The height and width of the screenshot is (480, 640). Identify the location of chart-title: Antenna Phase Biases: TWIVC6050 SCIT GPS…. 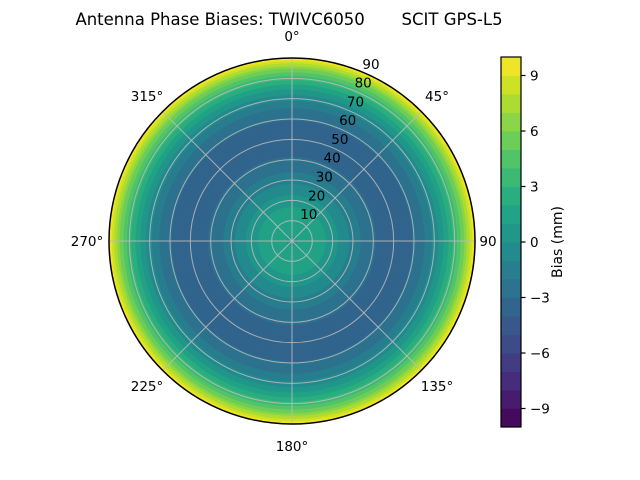
(289, 19).